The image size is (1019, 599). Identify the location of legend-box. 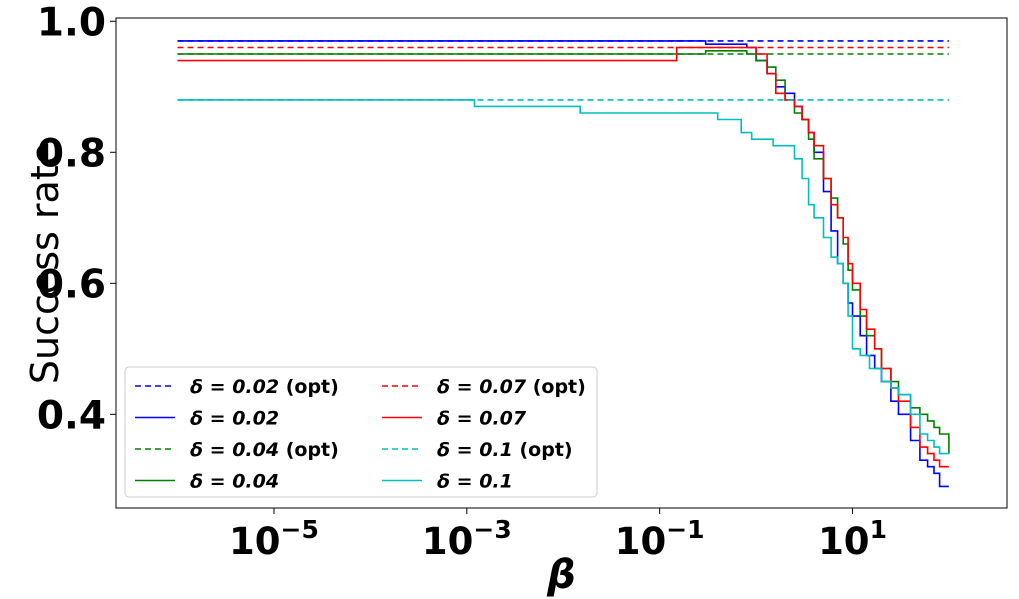
(361, 432).